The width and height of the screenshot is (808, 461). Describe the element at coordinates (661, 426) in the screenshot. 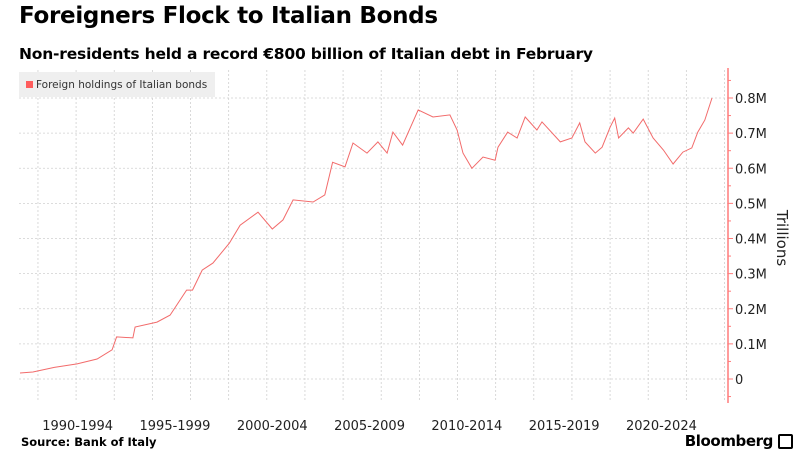

I see `x-tick-label: 2020-2024` at that location.